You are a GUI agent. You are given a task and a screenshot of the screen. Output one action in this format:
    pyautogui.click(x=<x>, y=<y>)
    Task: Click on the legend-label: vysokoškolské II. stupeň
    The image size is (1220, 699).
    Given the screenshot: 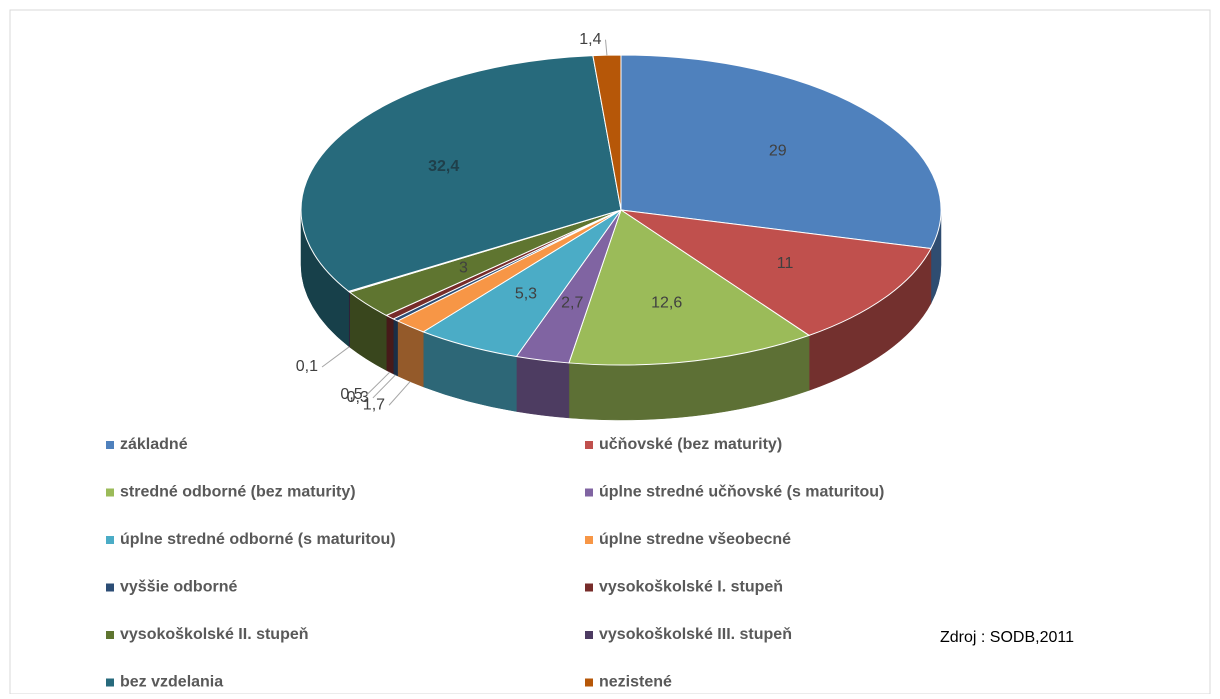 What is the action you would take?
    pyautogui.click(x=214, y=634)
    